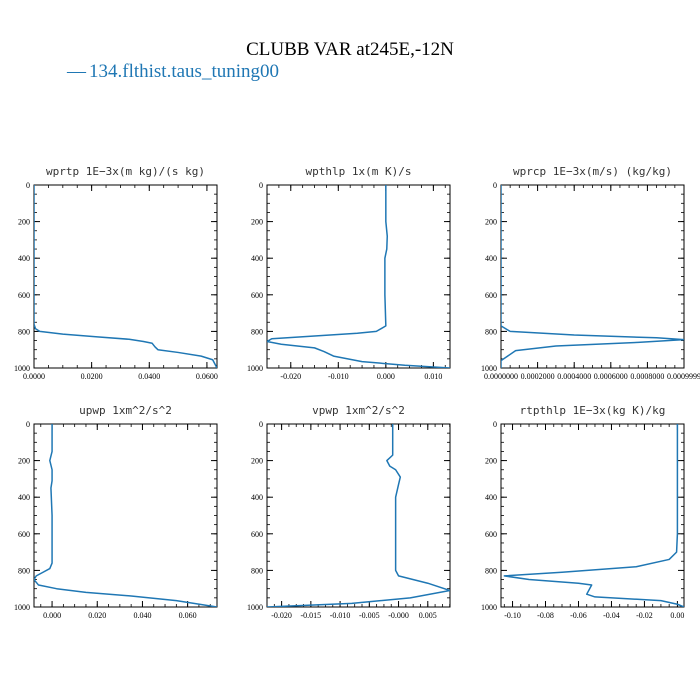 The image size is (700, 700). I want to click on panel-title: wpthlp 1x(m K)/s, so click(359, 171).